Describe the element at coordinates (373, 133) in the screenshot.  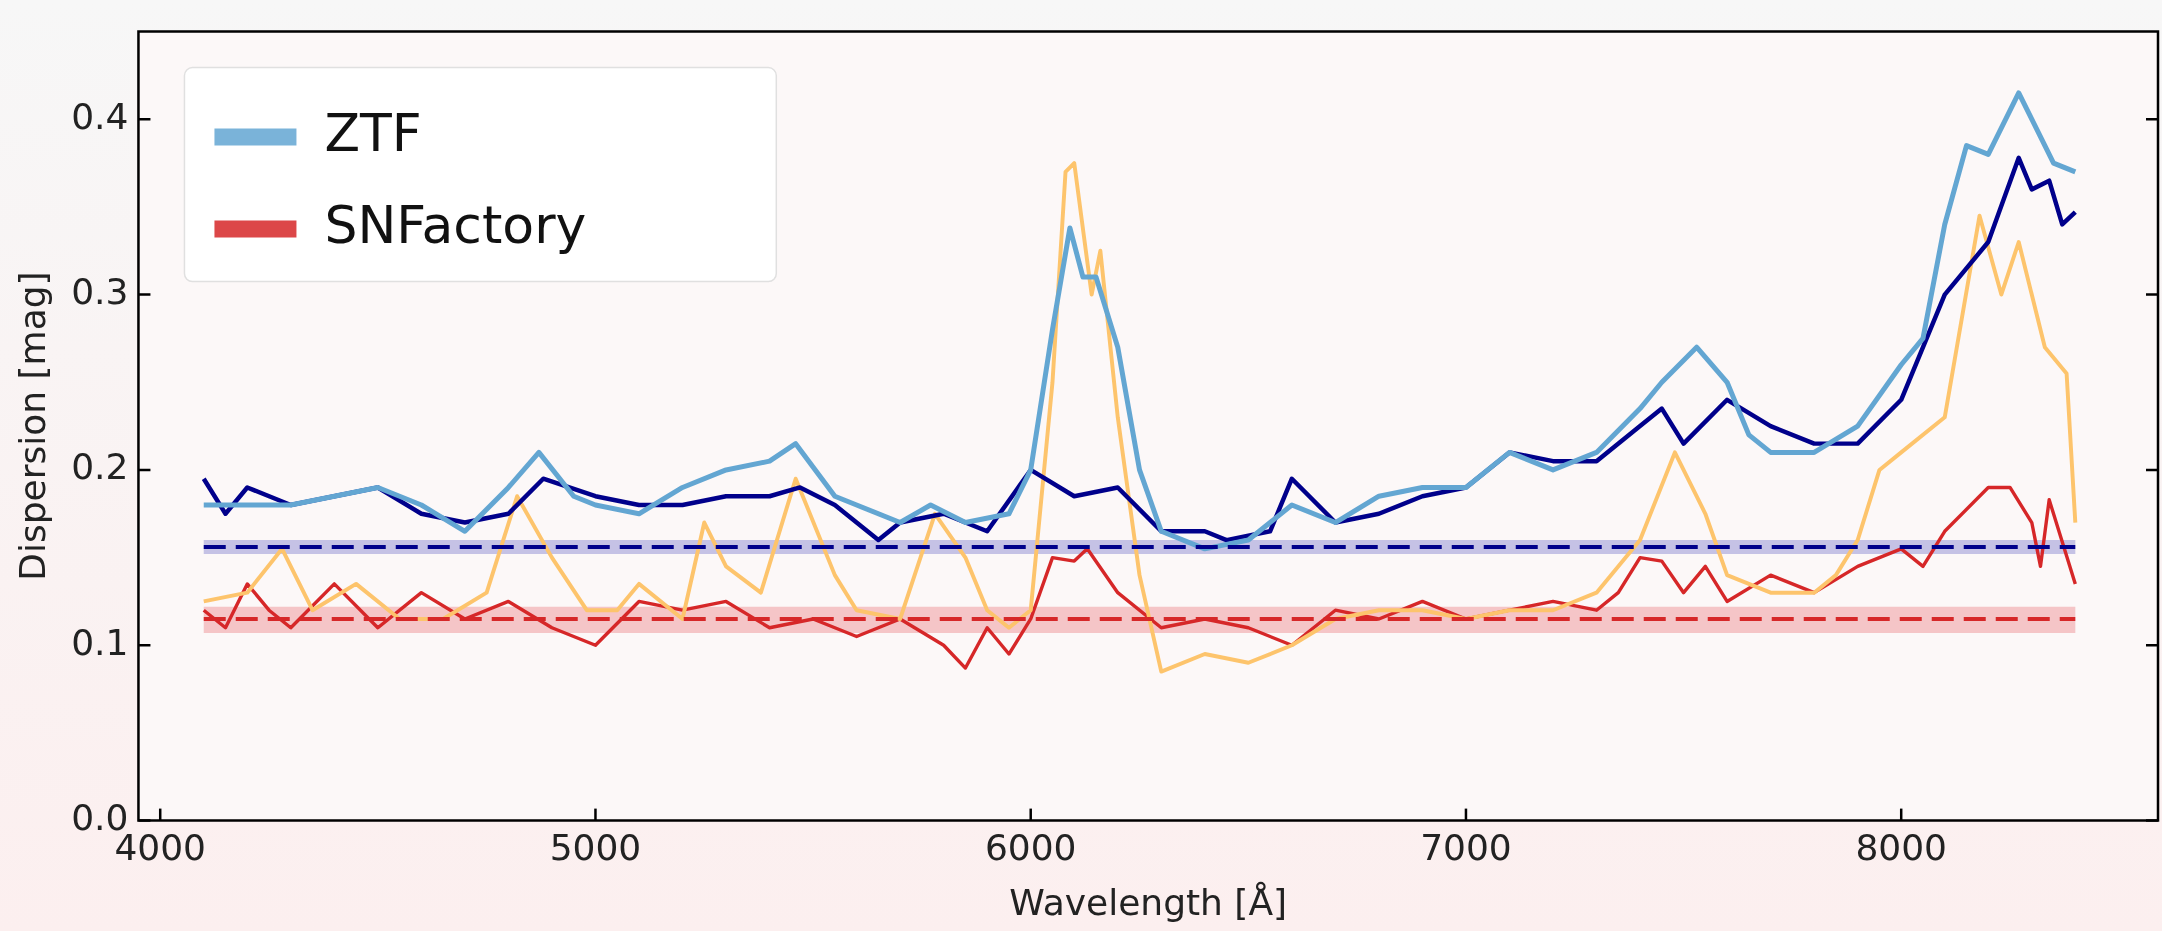
I see `legend-label: ZTF` at that location.